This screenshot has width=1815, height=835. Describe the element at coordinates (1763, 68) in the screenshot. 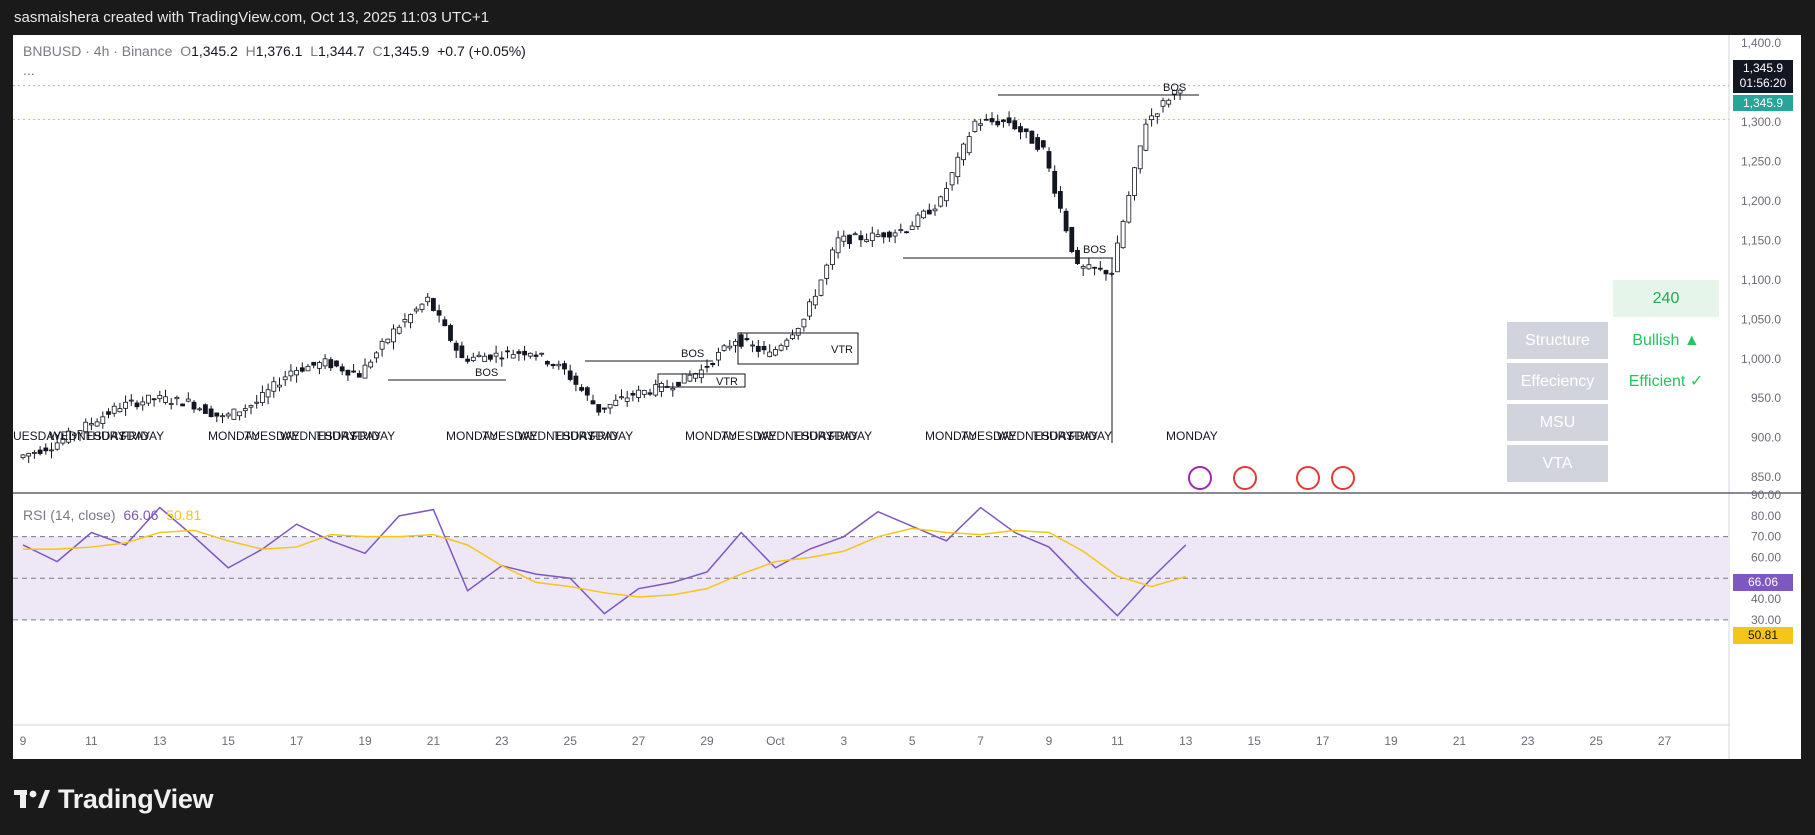

I see `last-price-value: 1,345.9` at that location.